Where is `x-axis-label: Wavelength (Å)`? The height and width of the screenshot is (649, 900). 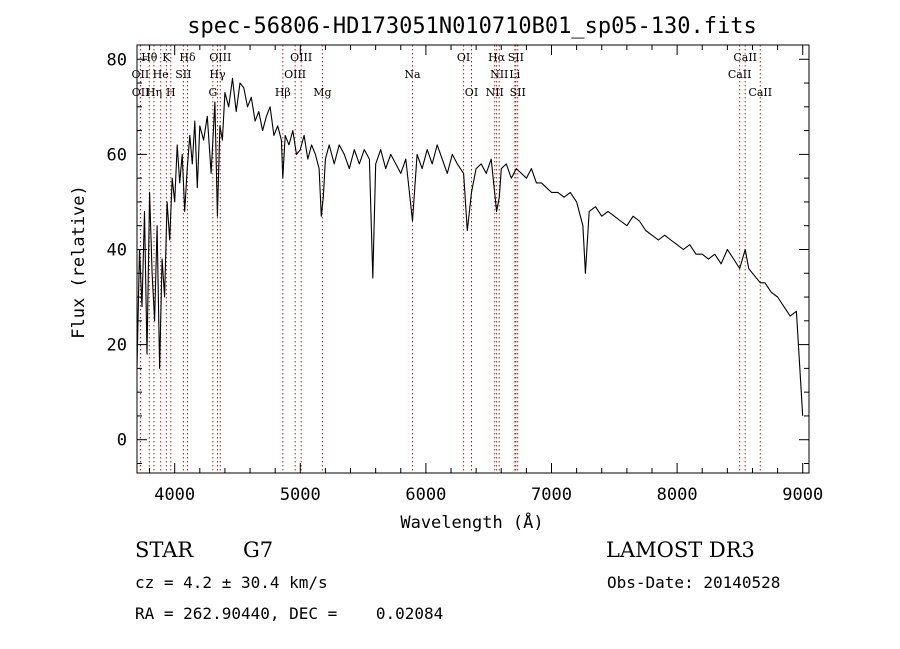
x-axis-label: Wavelength (Å) is located at coordinates (471, 522).